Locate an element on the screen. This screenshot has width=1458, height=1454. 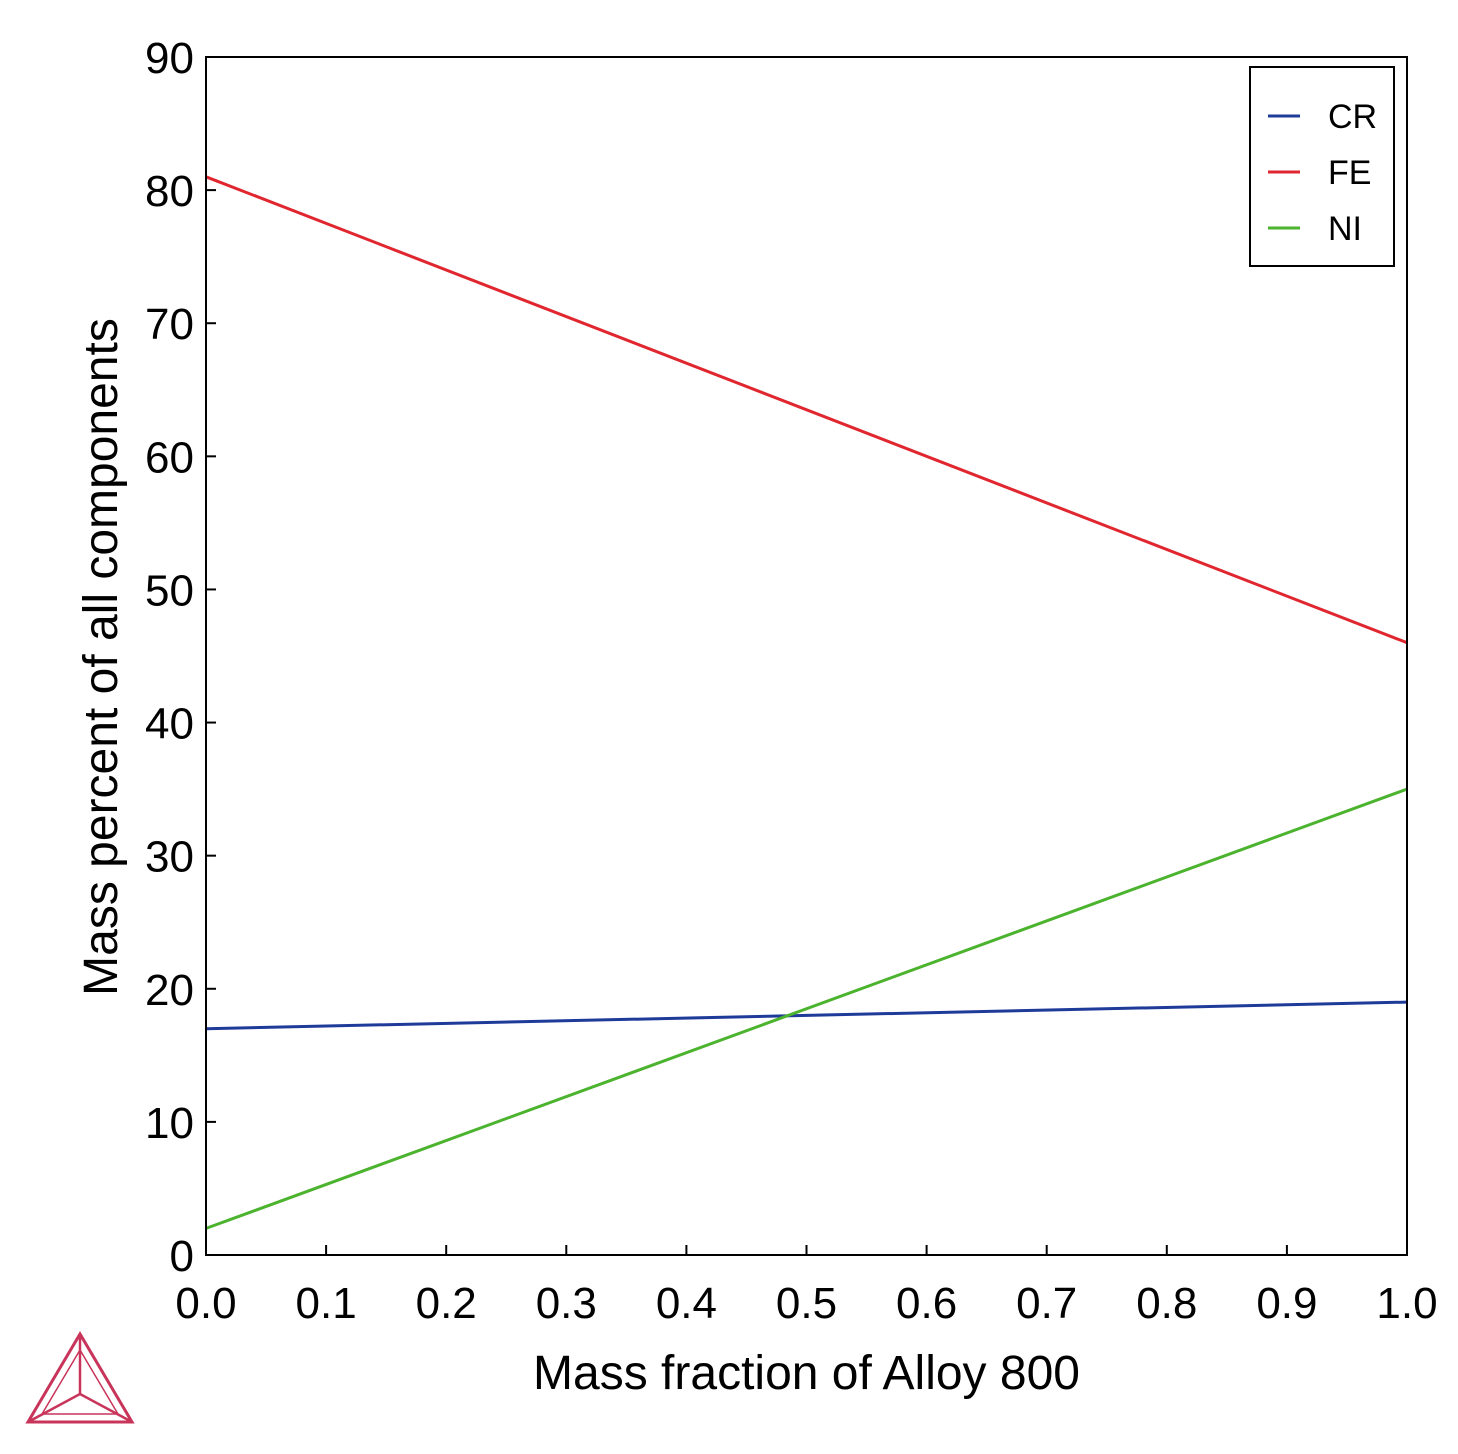
x-tick-label: 0.6 is located at coordinates (926, 1303).